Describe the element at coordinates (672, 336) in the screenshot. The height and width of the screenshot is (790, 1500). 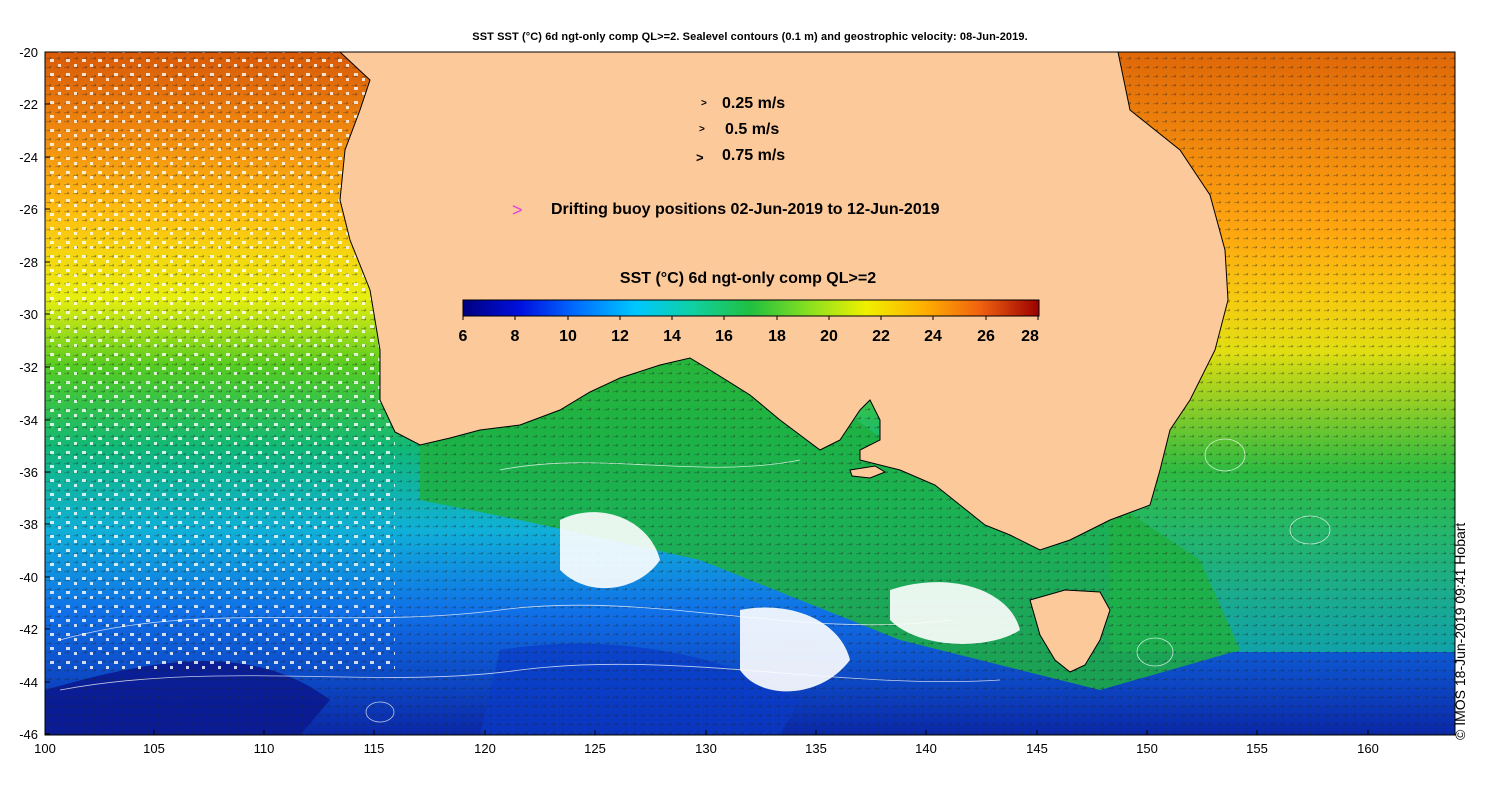
I see `colorbar-tick-label: 14` at that location.